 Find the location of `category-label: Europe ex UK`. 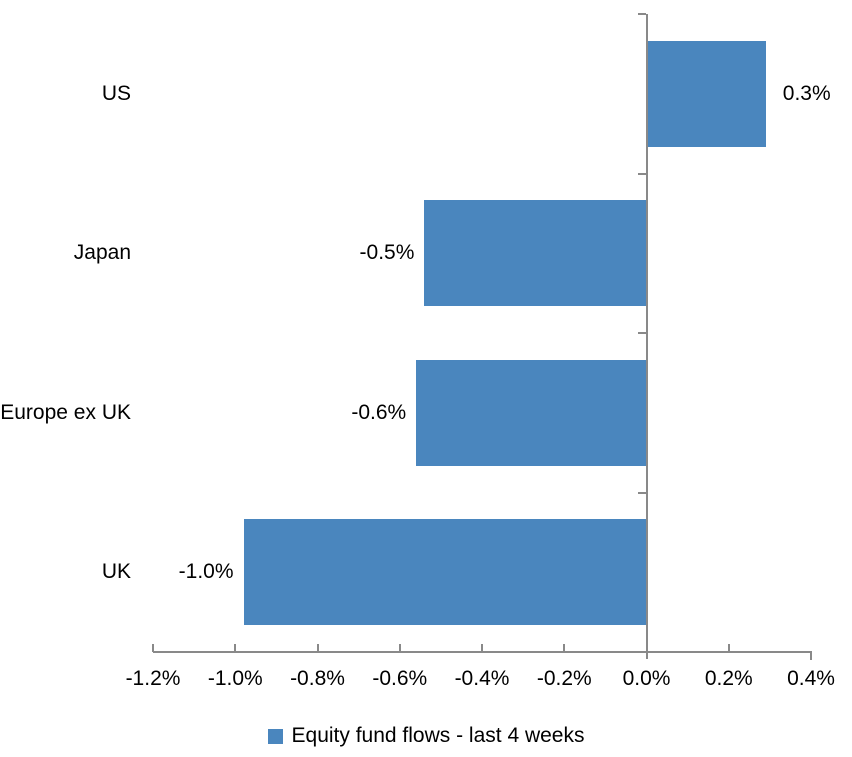

category-label: Europe ex UK is located at coordinates (65, 412).